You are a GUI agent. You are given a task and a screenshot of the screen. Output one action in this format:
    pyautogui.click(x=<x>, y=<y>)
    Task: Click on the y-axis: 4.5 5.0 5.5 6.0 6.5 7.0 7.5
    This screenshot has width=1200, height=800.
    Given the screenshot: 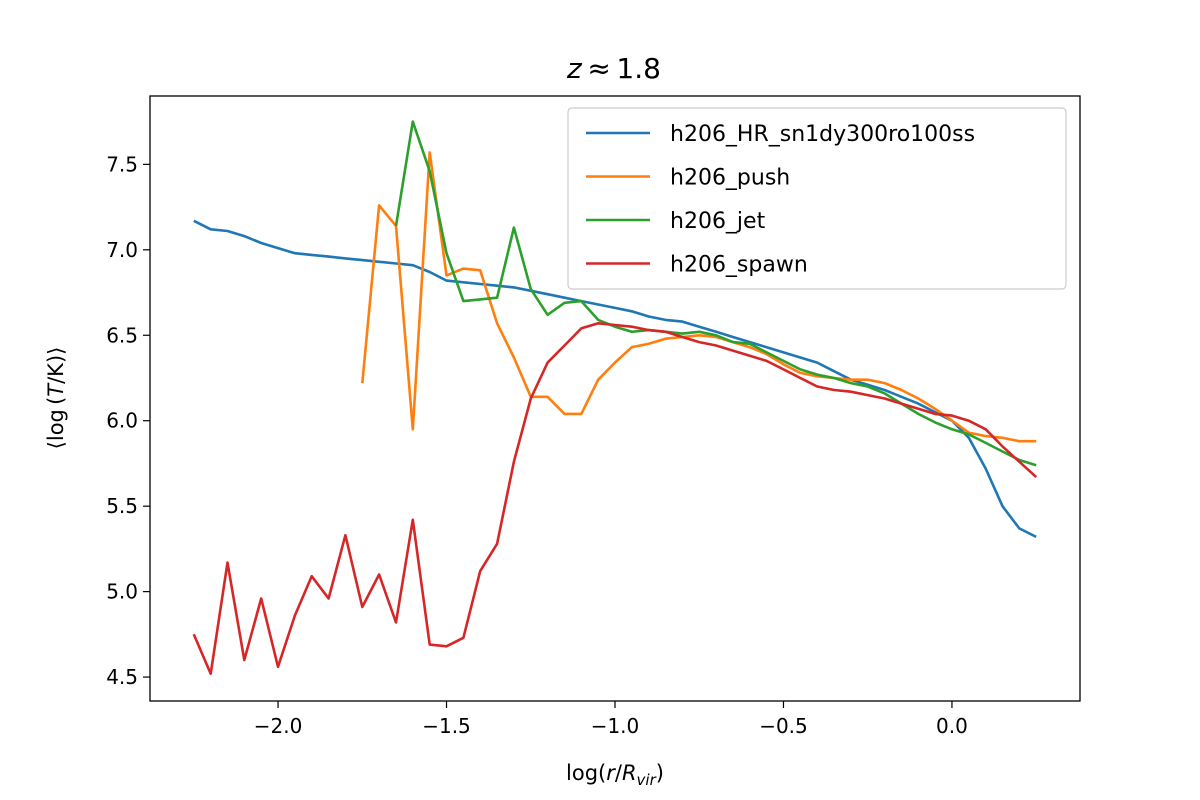 What is the action you would take?
    pyautogui.click(x=128, y=420)
    